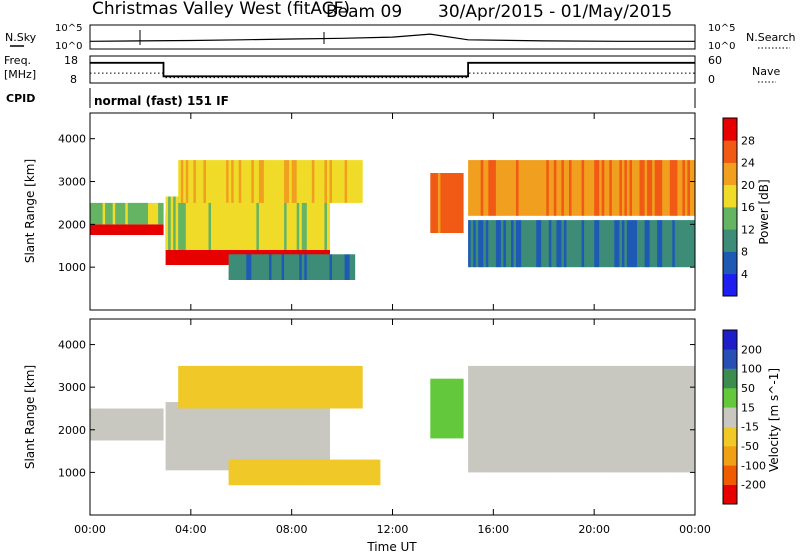  Describe the element at coordinates (221, 9) in the screenshot. I see `plot-title: Christmas Valley West (fitACF)` at that location.